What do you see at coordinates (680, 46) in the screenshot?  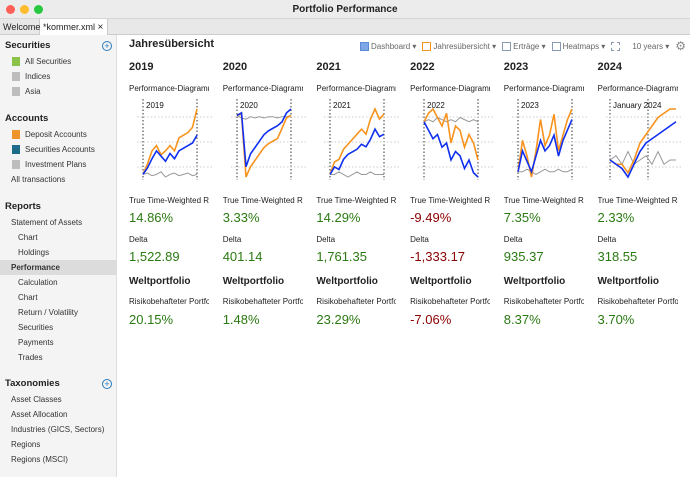 I see `settings-gear-icon: ⚙` at bounding box center [680, 46].